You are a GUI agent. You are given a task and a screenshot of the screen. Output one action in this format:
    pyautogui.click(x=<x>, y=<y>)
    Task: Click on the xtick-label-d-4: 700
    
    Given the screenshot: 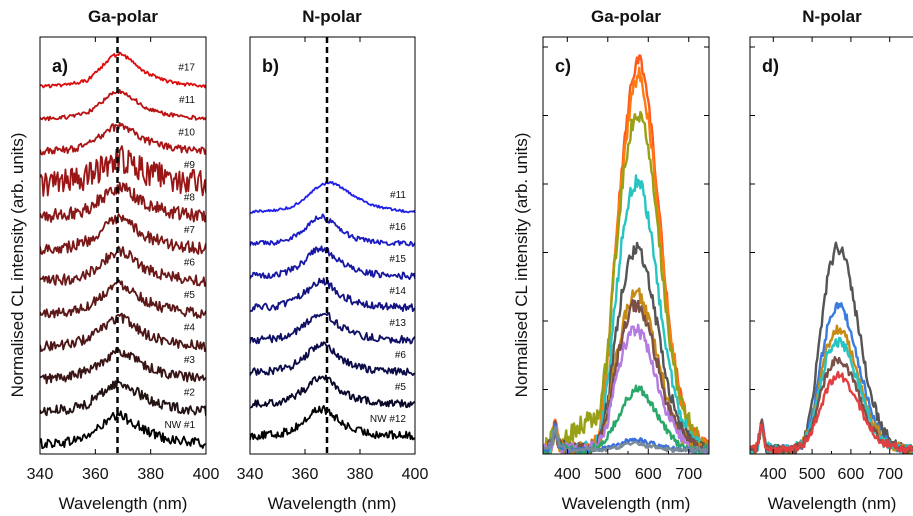 What is the action you would take?
    pyautogui.click(x=889, y=474)
    